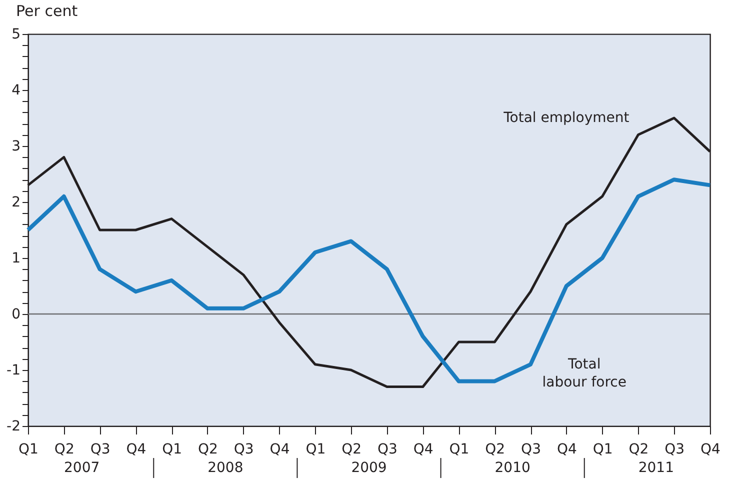  Describe the element at coordinates (584, 373) in the screenshot. I see `series-label: Total labour force` at that location.